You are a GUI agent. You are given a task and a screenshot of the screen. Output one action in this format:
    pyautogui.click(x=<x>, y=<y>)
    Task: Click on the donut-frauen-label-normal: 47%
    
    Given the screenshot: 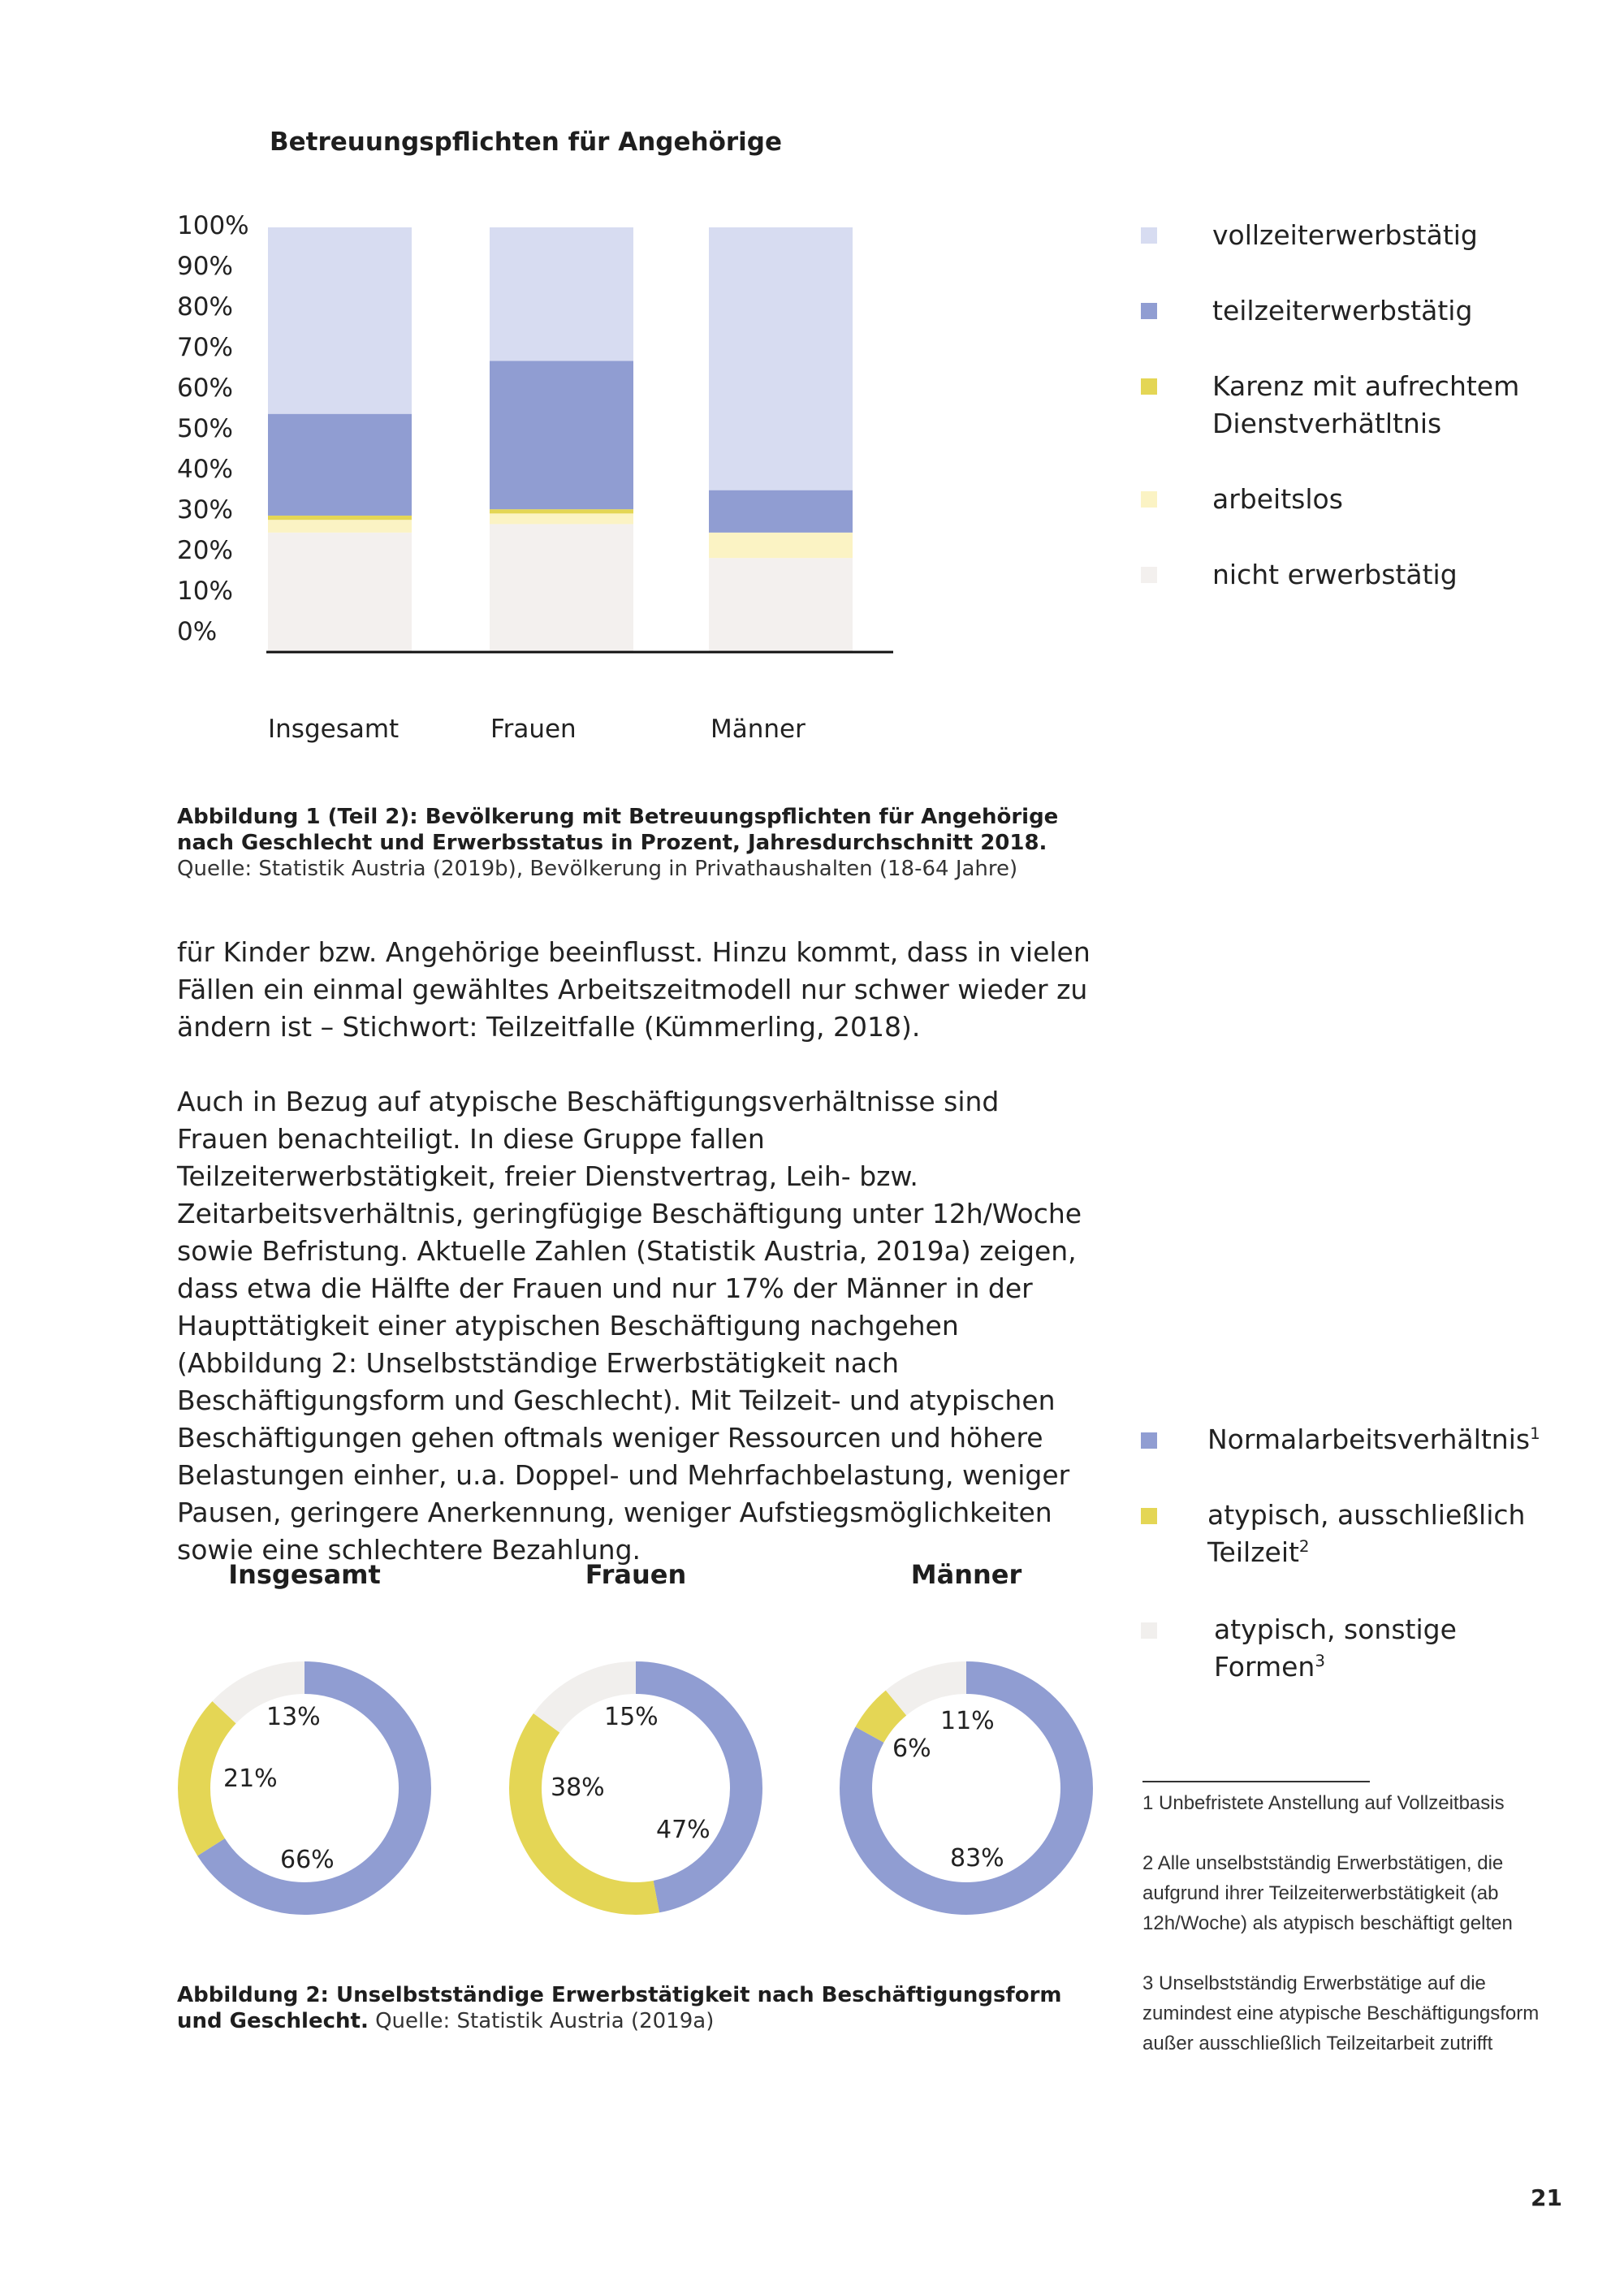 What is the action you would take?
    pyautogui.click(x=683, y=1830)
    